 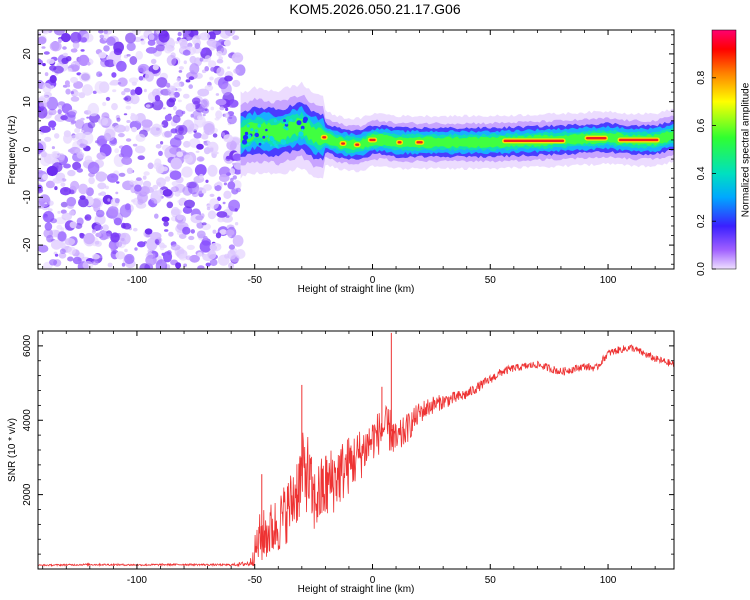 I want to click on figure-title: KOM5.2026.050.21.17.G06, so click(x=374, y=9).